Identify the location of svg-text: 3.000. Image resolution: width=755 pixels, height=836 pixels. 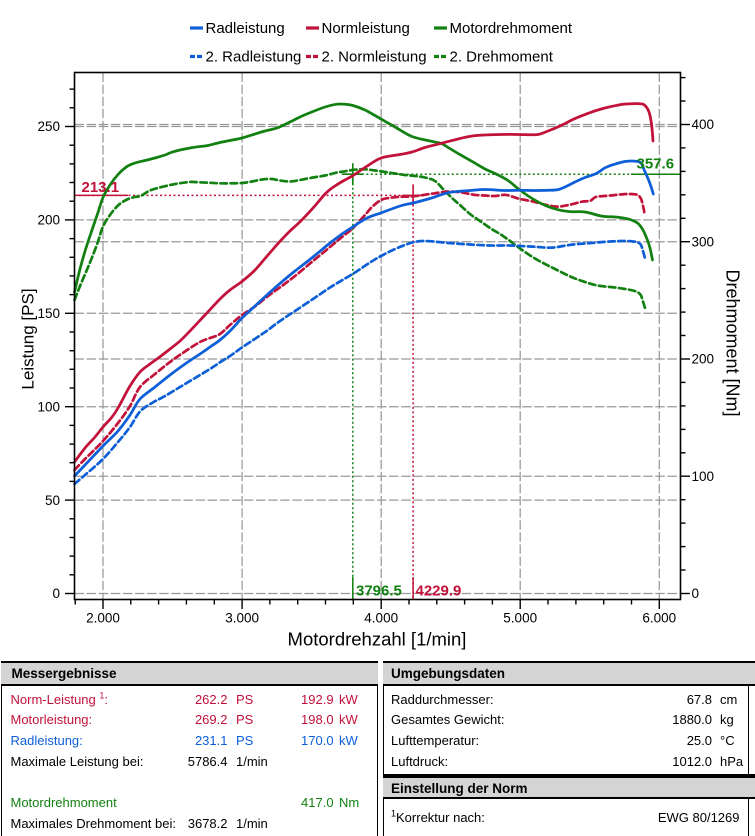
(242, 617).